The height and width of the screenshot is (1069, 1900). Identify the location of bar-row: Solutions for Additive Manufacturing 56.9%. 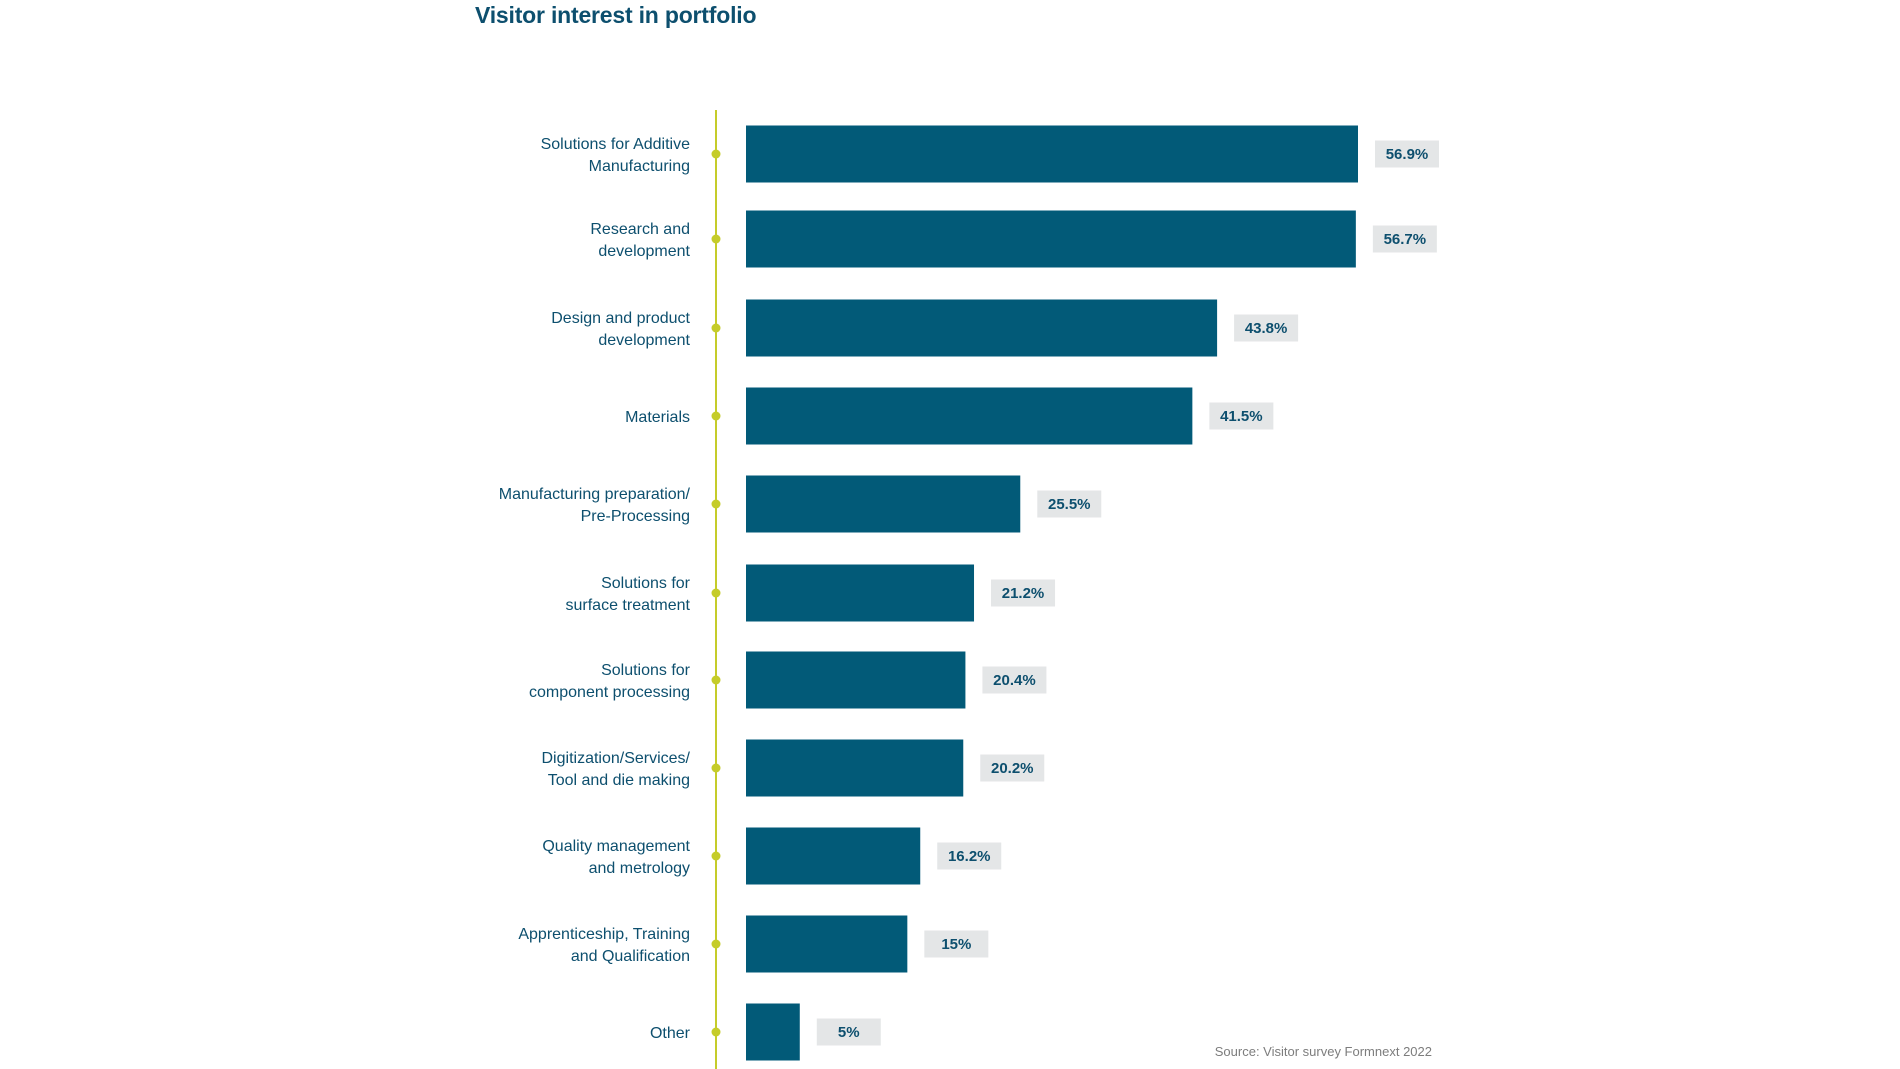
(990, 154).